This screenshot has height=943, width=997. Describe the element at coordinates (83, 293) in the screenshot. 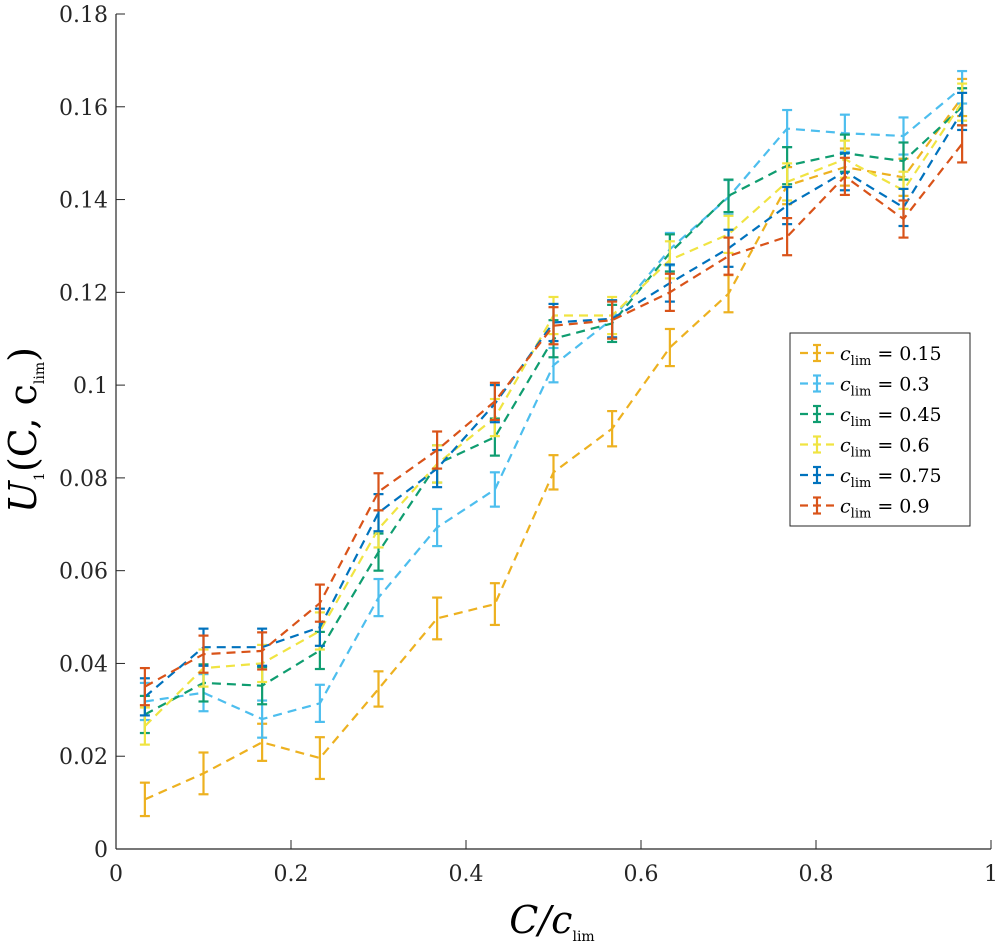

I see `y-tick-label: 0.12` at that location.